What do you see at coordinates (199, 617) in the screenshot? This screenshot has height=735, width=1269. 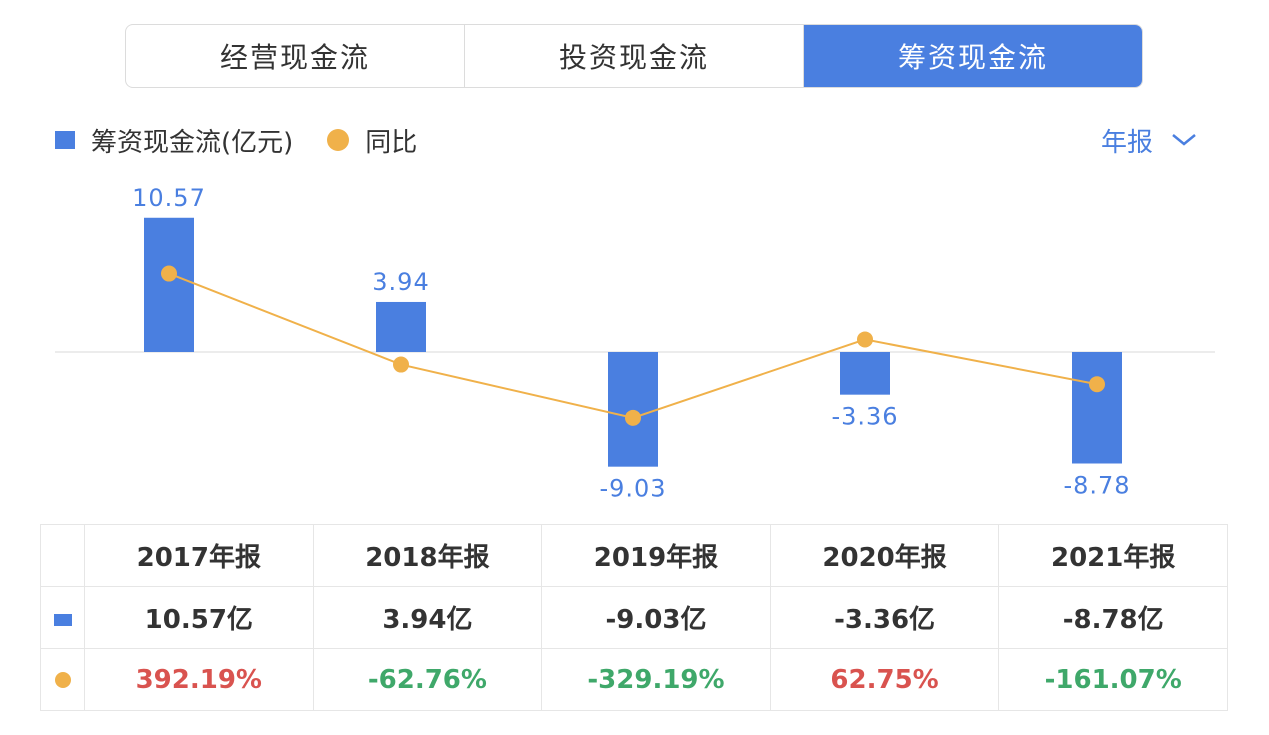 I see `table-cell-value: 10.57亿` at bounding box center [199, 617].